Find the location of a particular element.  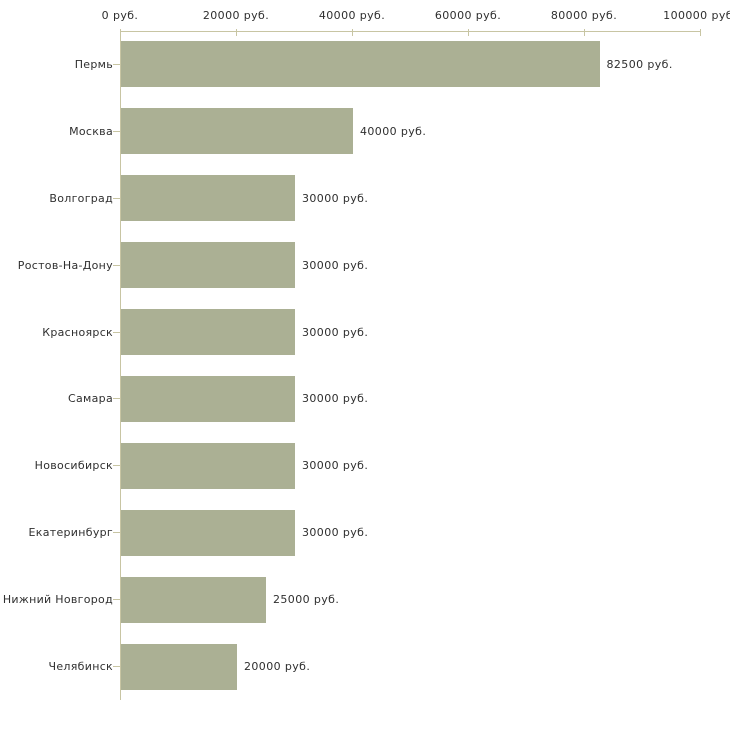

category-label: Москва is located at coordinates (91, 131).